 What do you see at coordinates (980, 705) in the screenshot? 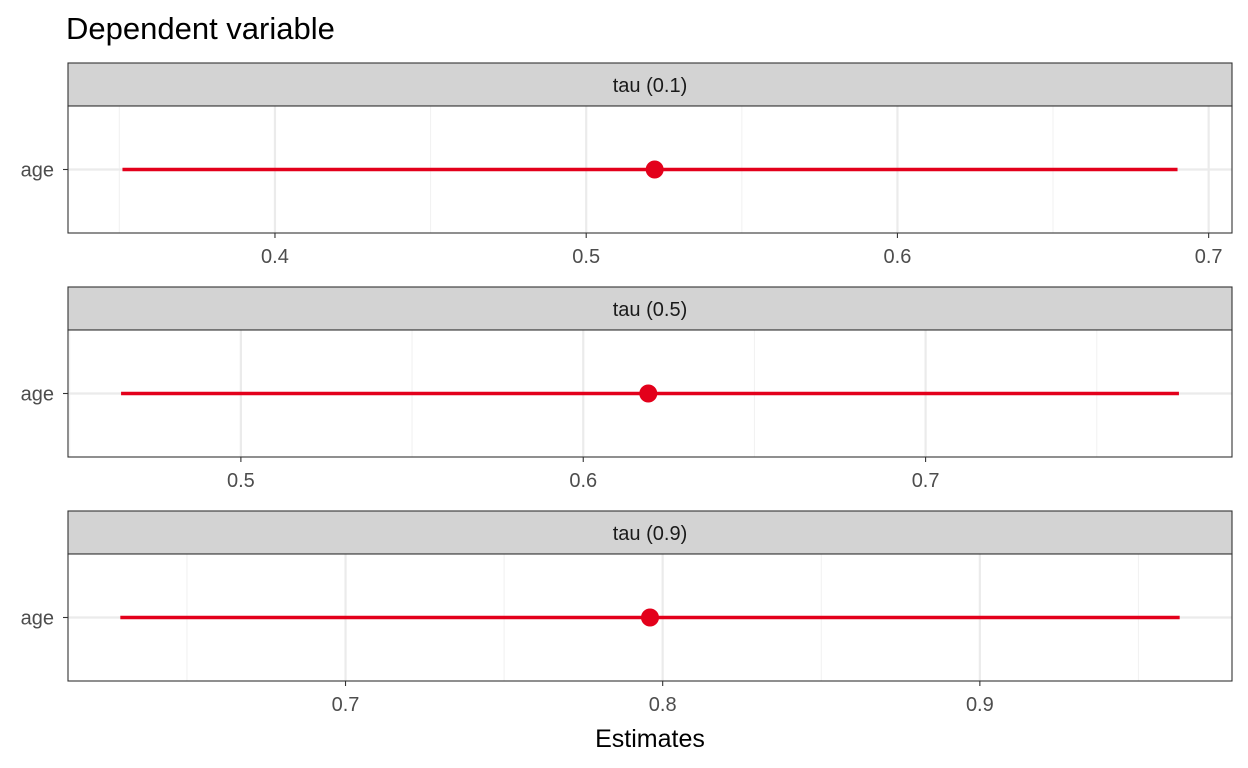
I see `x-tick-label: 0.9` at bounding box center [980, 705].